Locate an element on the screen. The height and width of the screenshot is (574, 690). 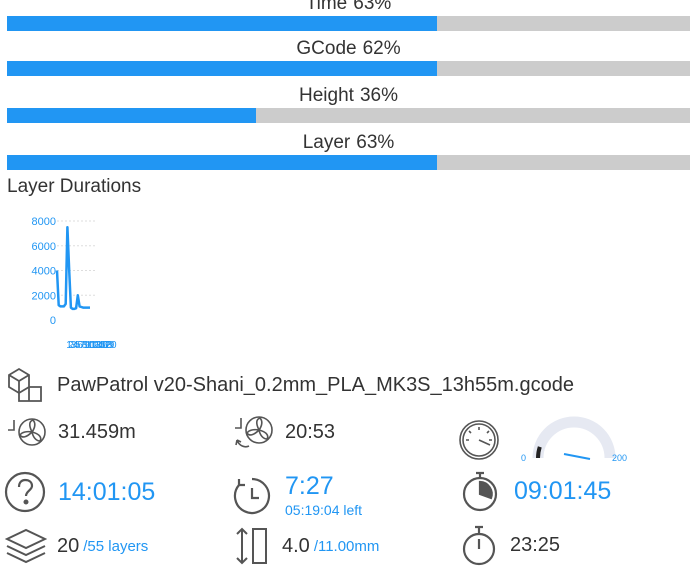
y-tick-label: 8000 is located at coordinates (44, 222).